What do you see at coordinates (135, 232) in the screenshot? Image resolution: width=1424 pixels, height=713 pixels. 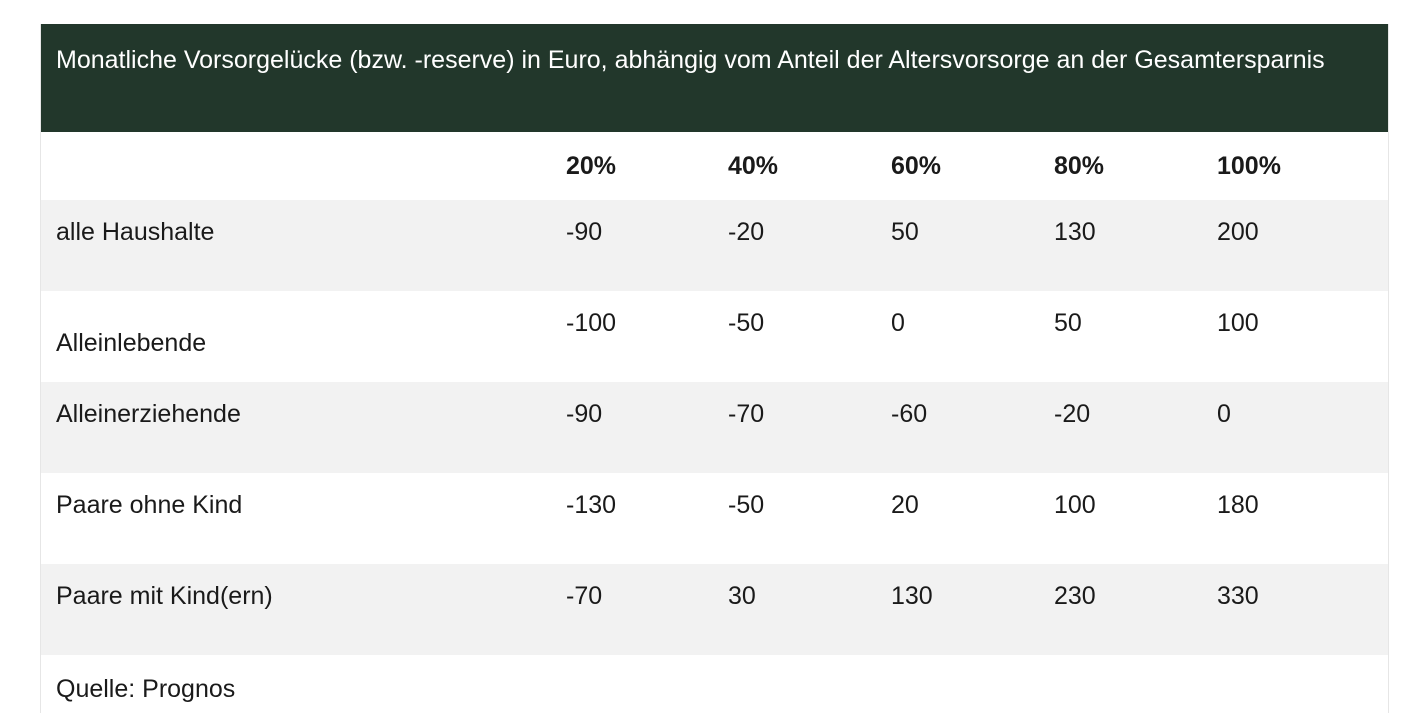 I see `row-label: alle Haushalte` at bounding box center [135, 232].